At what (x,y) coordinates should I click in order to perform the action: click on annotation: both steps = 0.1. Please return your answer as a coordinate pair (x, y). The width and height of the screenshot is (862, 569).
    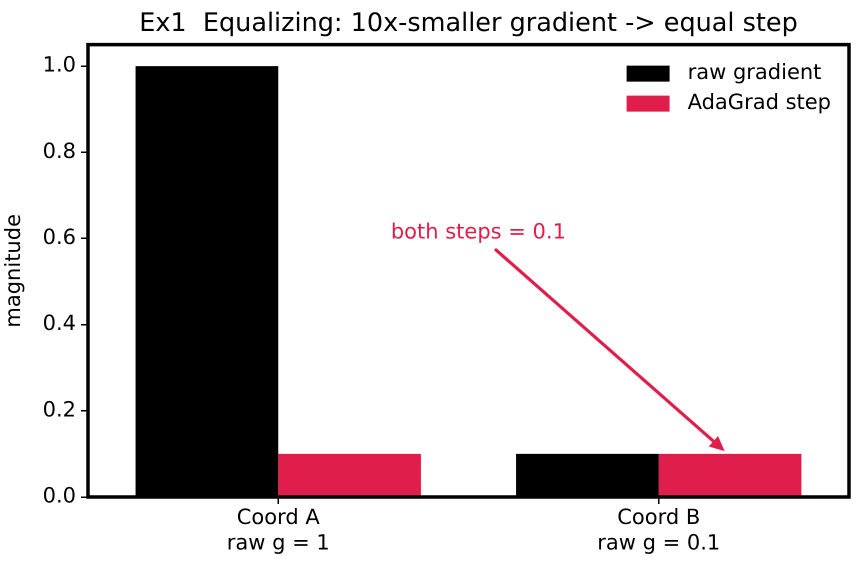
    Looking at the image, I should click on (478, 231).